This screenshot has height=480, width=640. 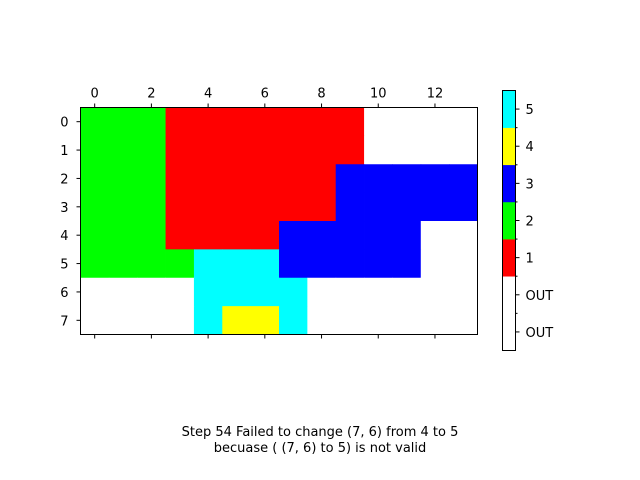 I want to click on colorbar-tick-label: 3, so click(x=530, y=184).